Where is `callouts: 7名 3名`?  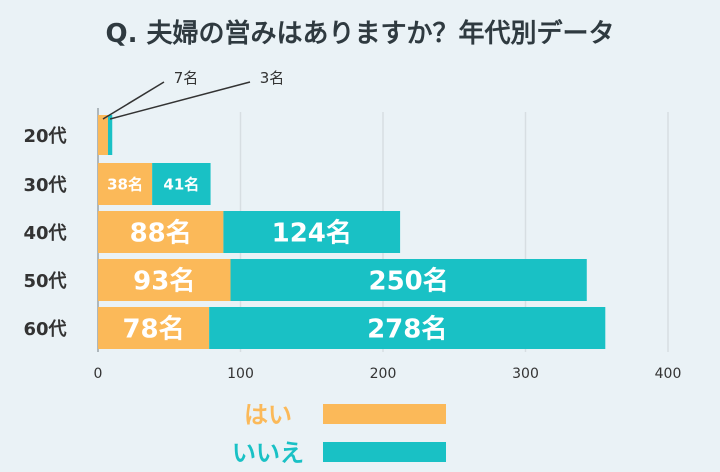
callouts: 7名 3名 is located at coordinates (193, 94).